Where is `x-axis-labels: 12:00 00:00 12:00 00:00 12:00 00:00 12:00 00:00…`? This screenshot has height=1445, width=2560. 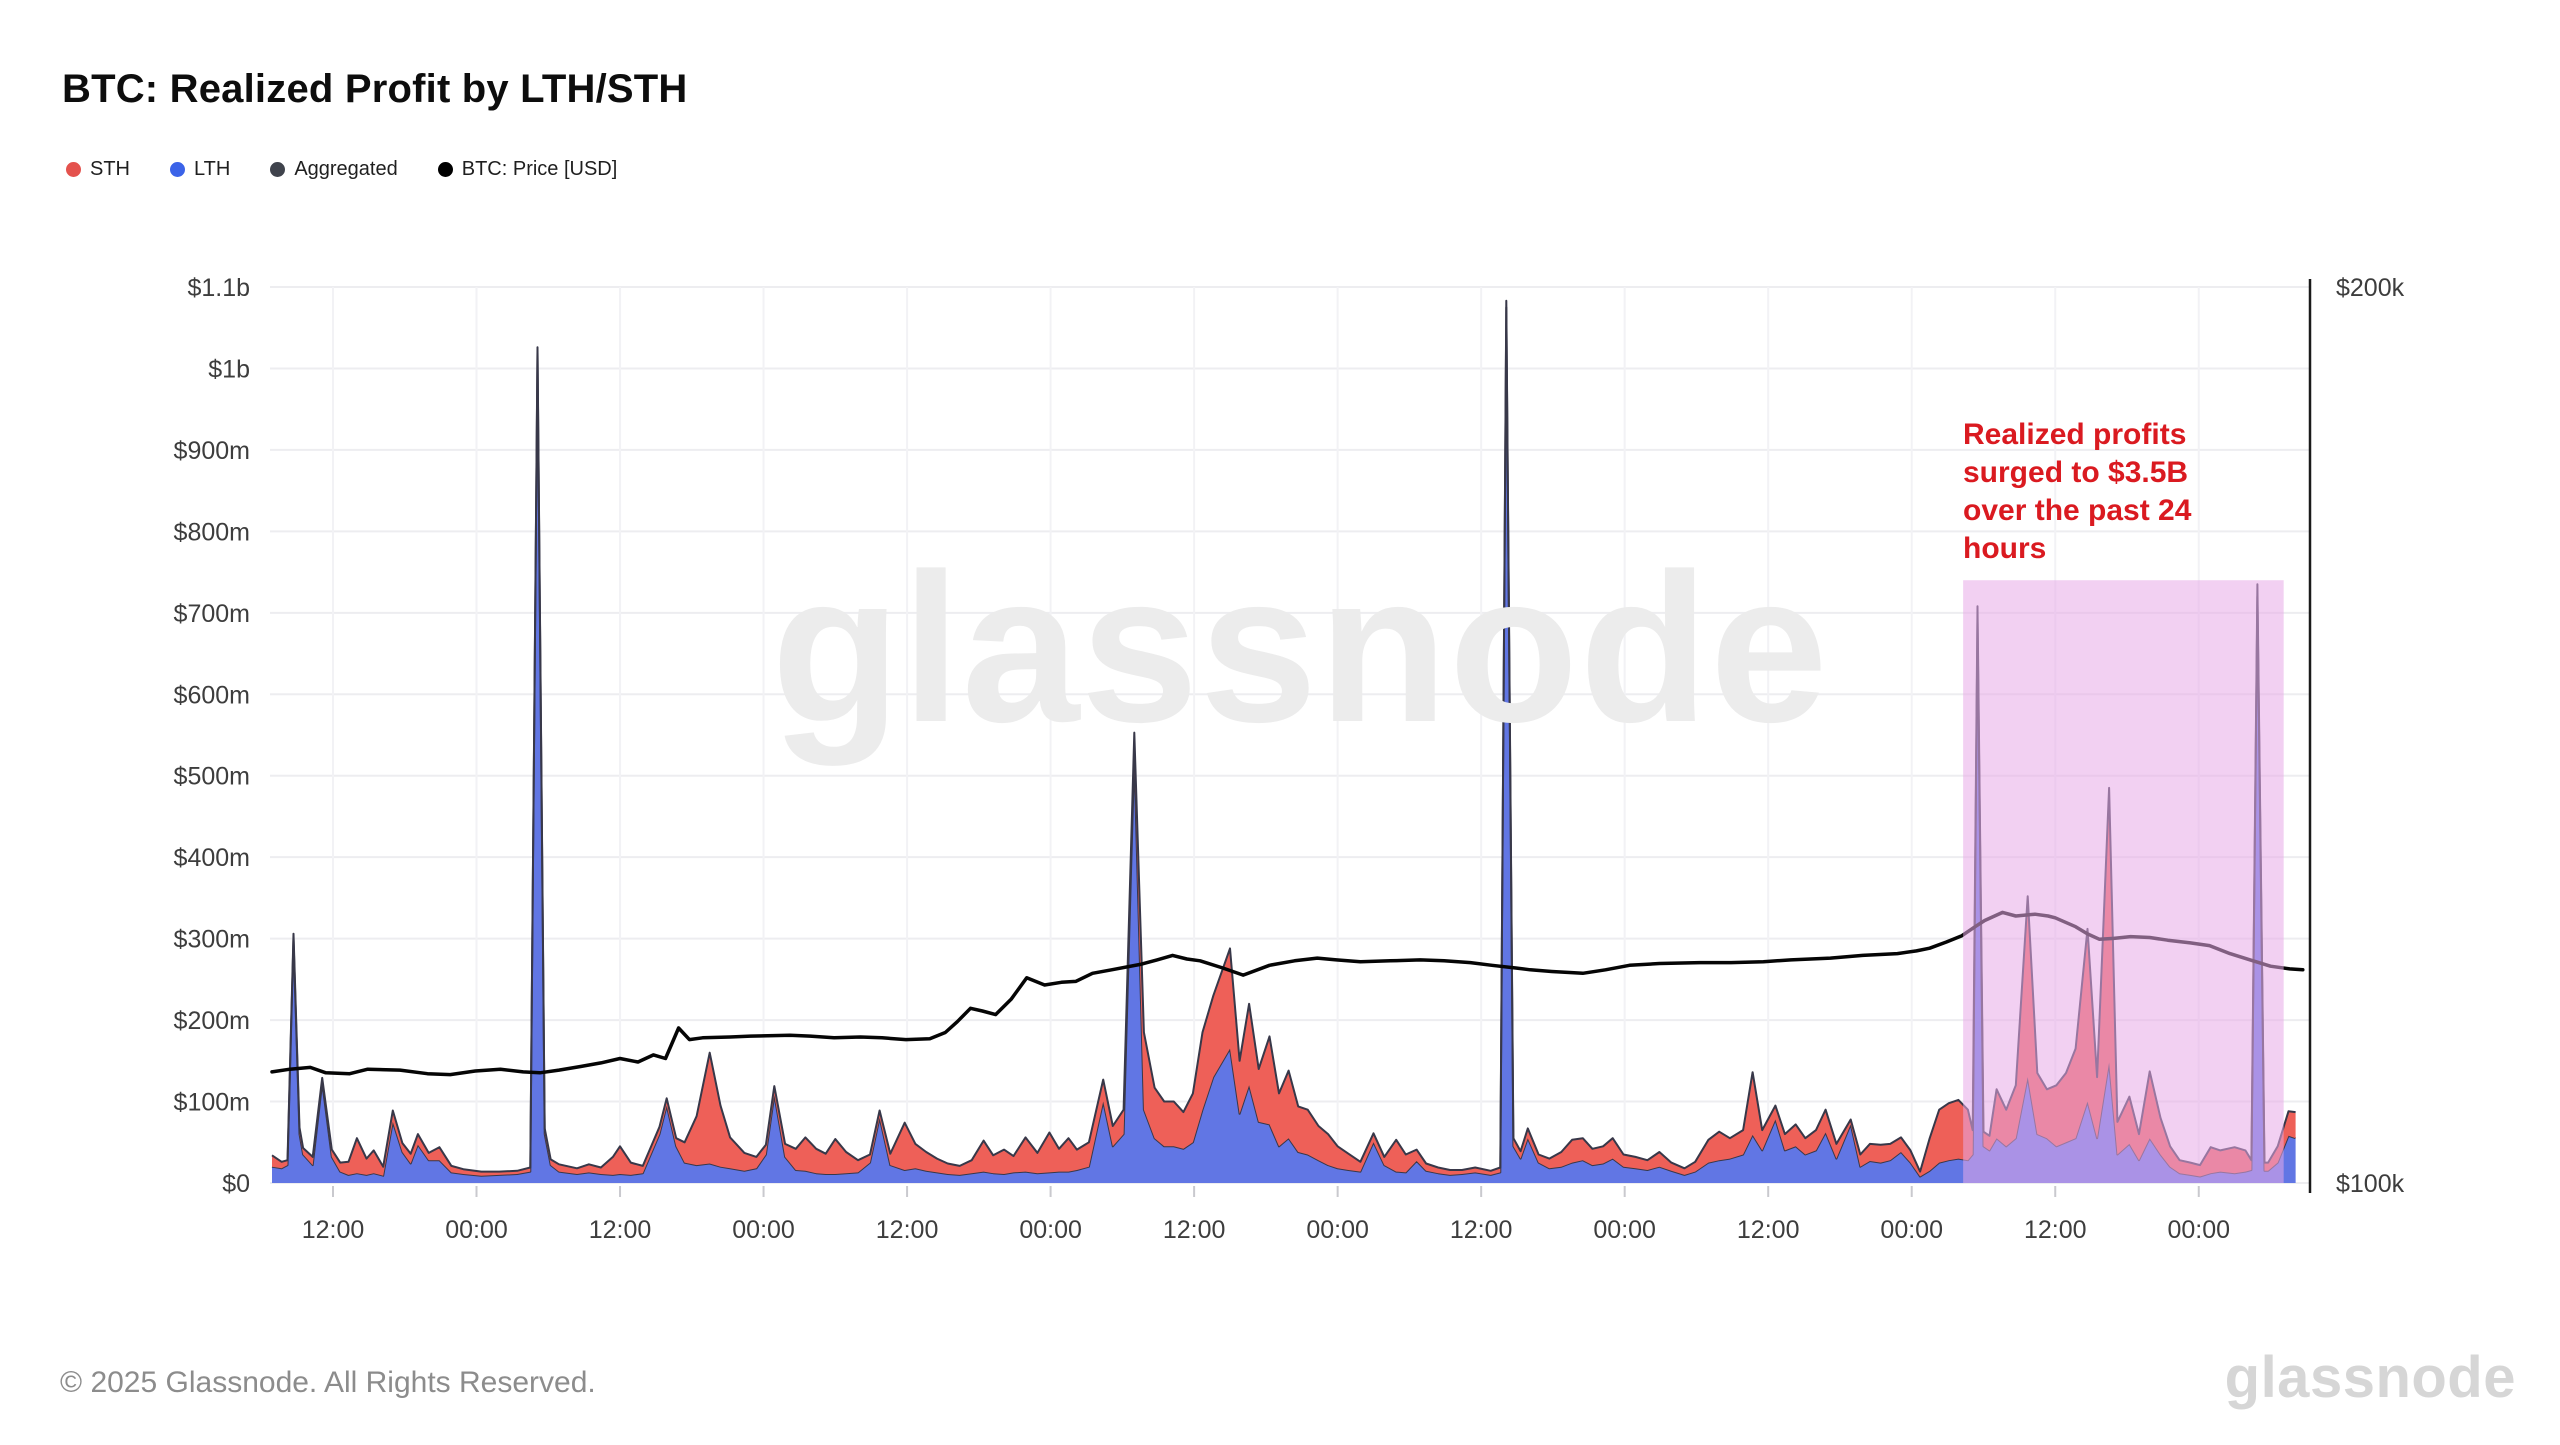 x-axis-labels: 12:00 00:00 12:00 00:00 12:00 00:00 12:00 00:00… is located at coordinates (1266, 1230).